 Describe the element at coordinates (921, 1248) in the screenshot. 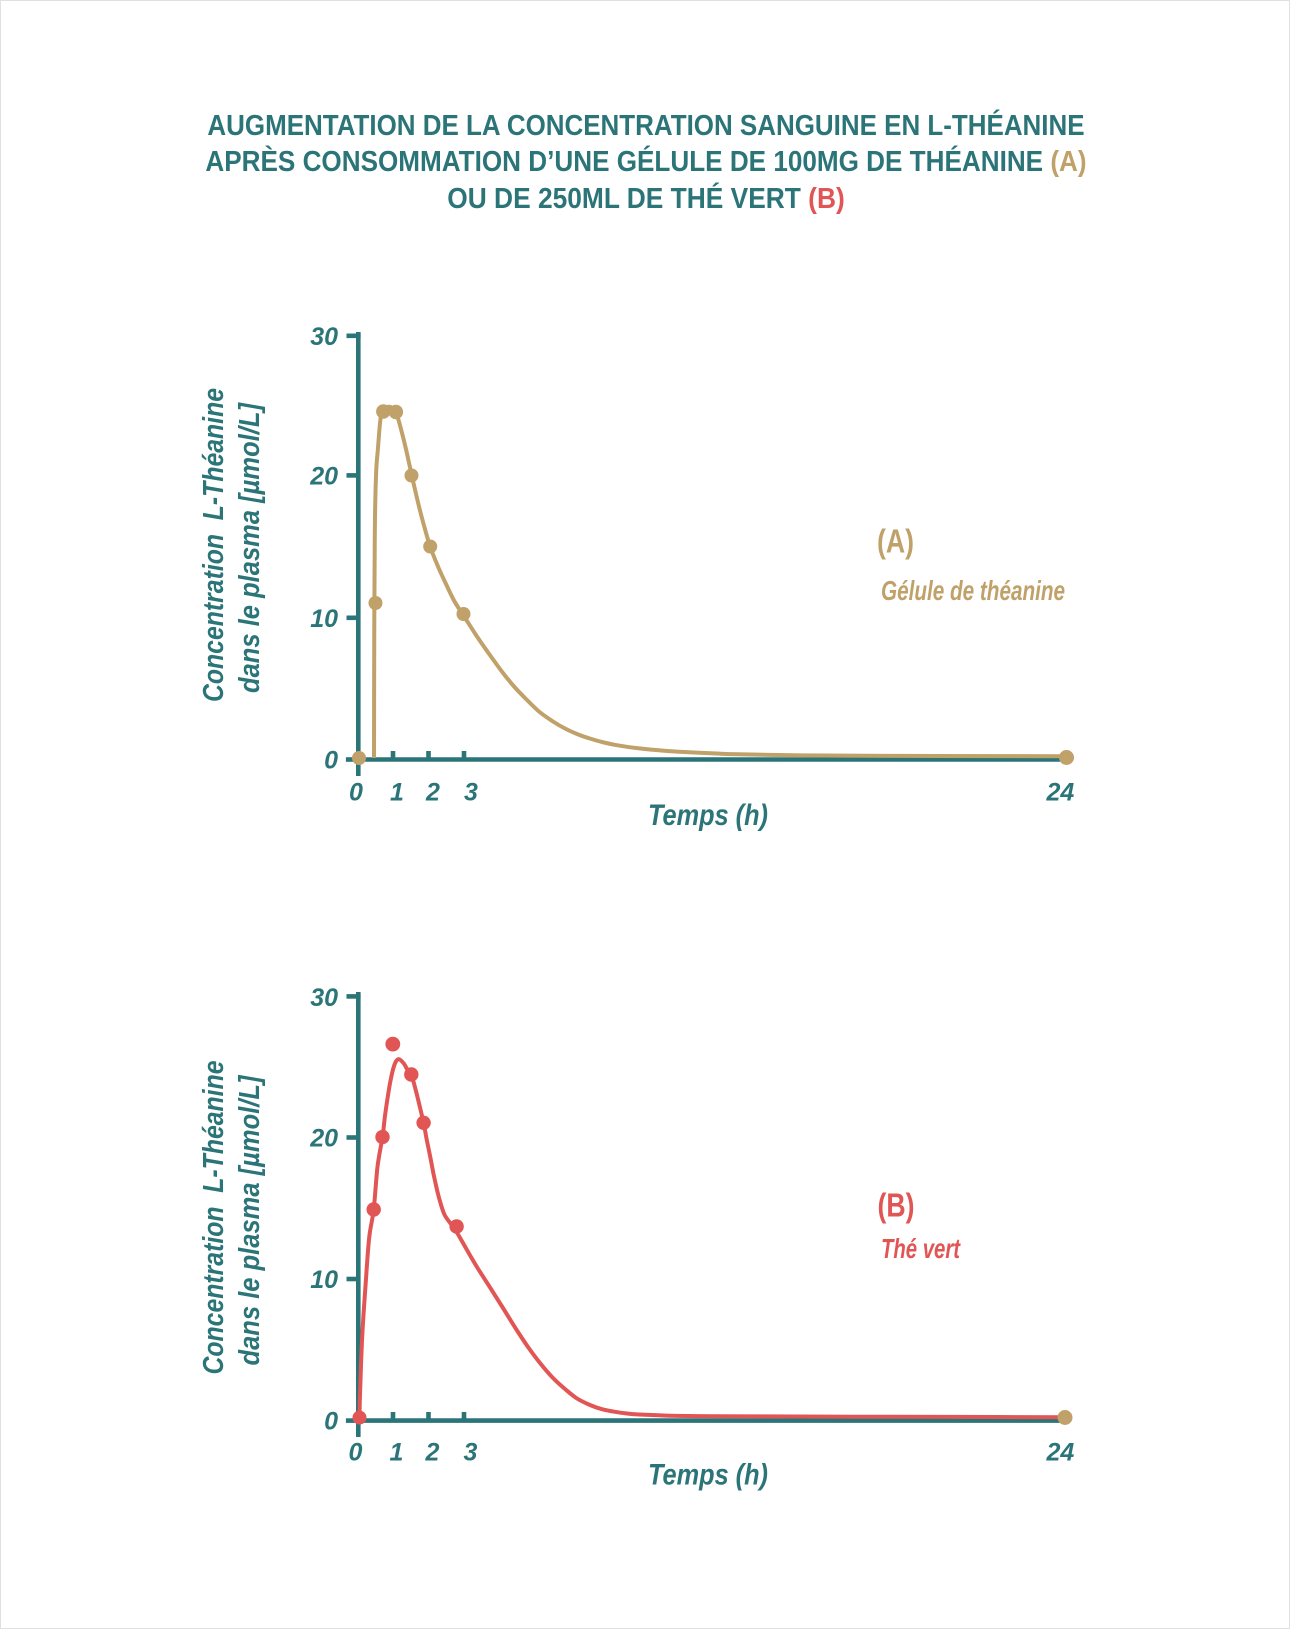

I see `svg-text: Thé vert` at that location.